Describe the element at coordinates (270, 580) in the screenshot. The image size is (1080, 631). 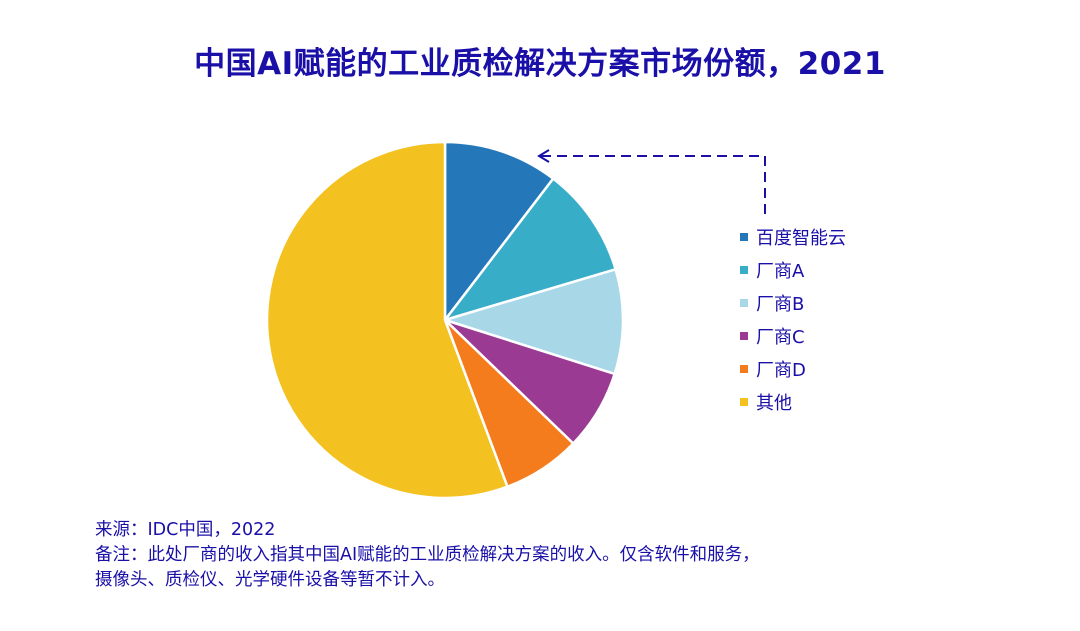
I see `note-text-line2: 摄像头、质检仪、光学硬件设备等暂不计入。` at that location.